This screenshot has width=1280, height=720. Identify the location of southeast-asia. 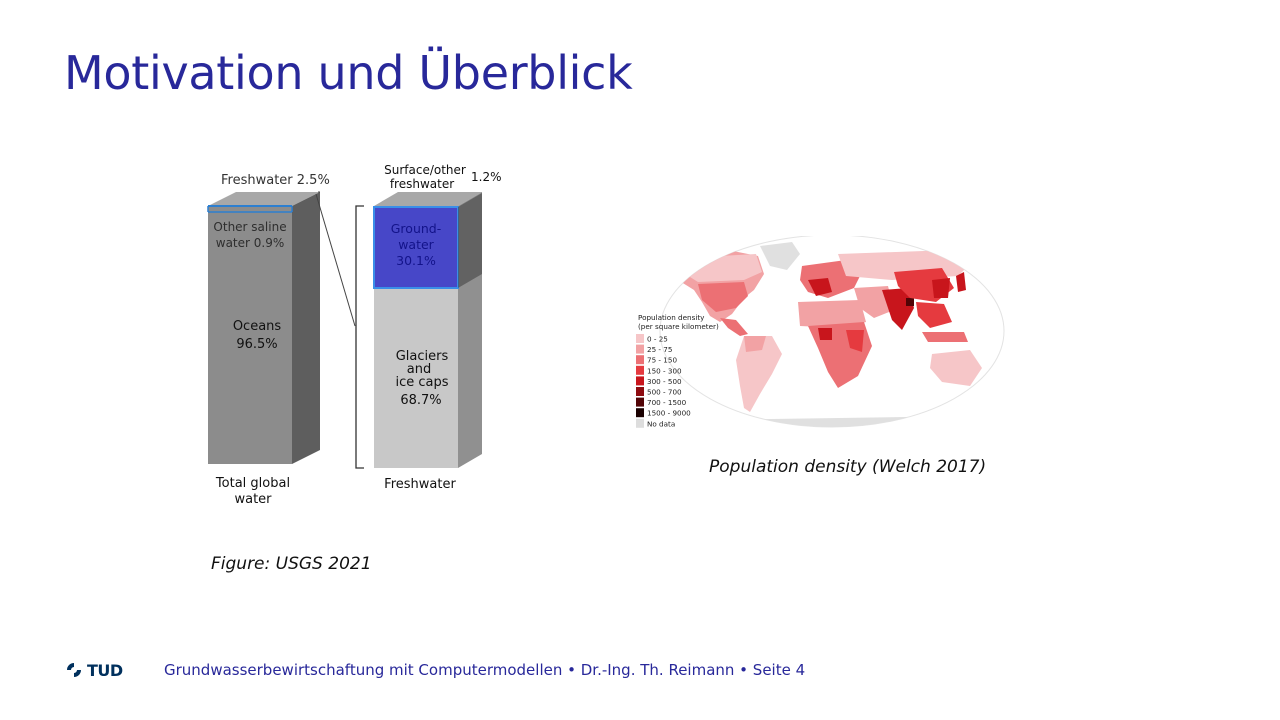
(934, 315).